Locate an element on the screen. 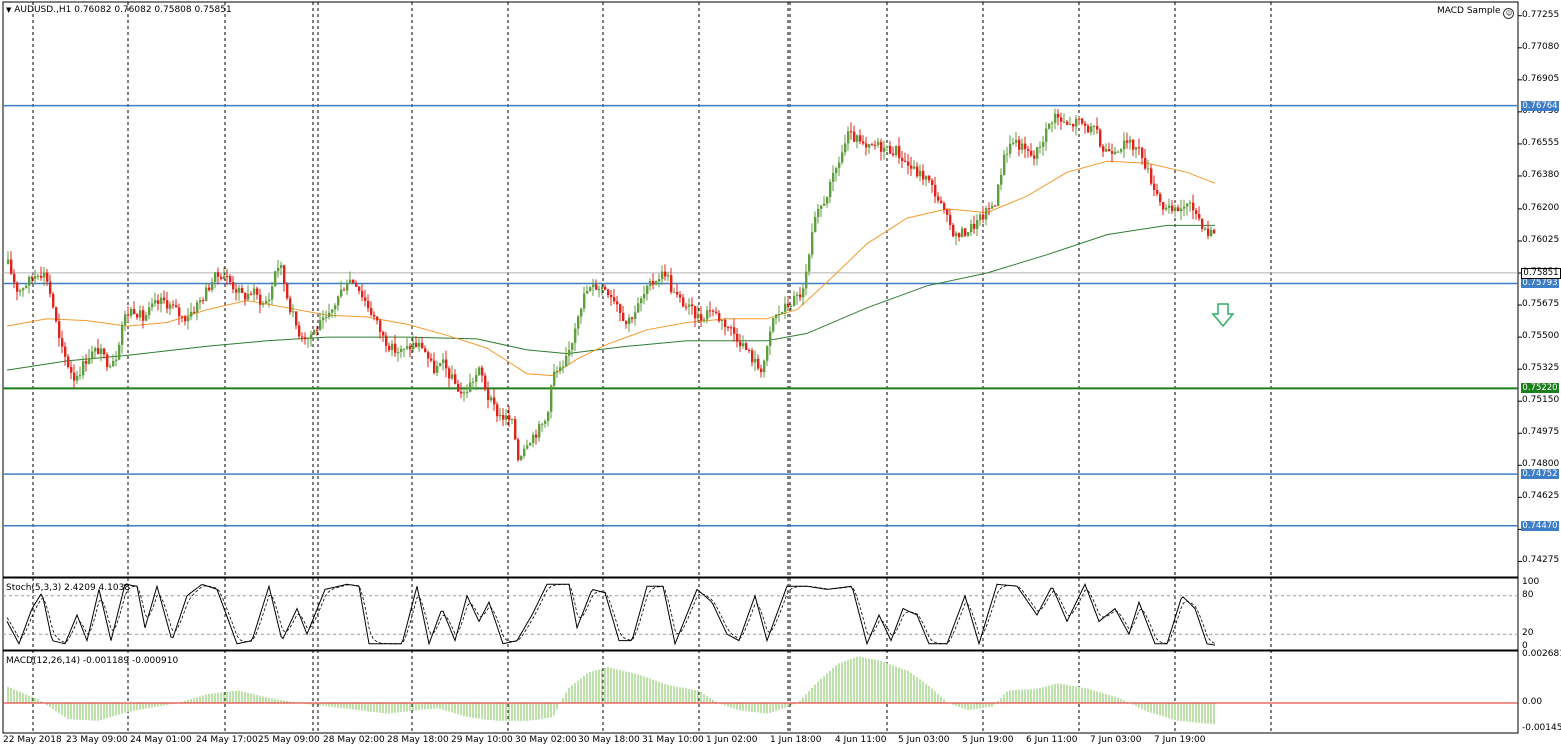  time-label: 7 Jun 03:00 is located at coordinates (1116, 740).